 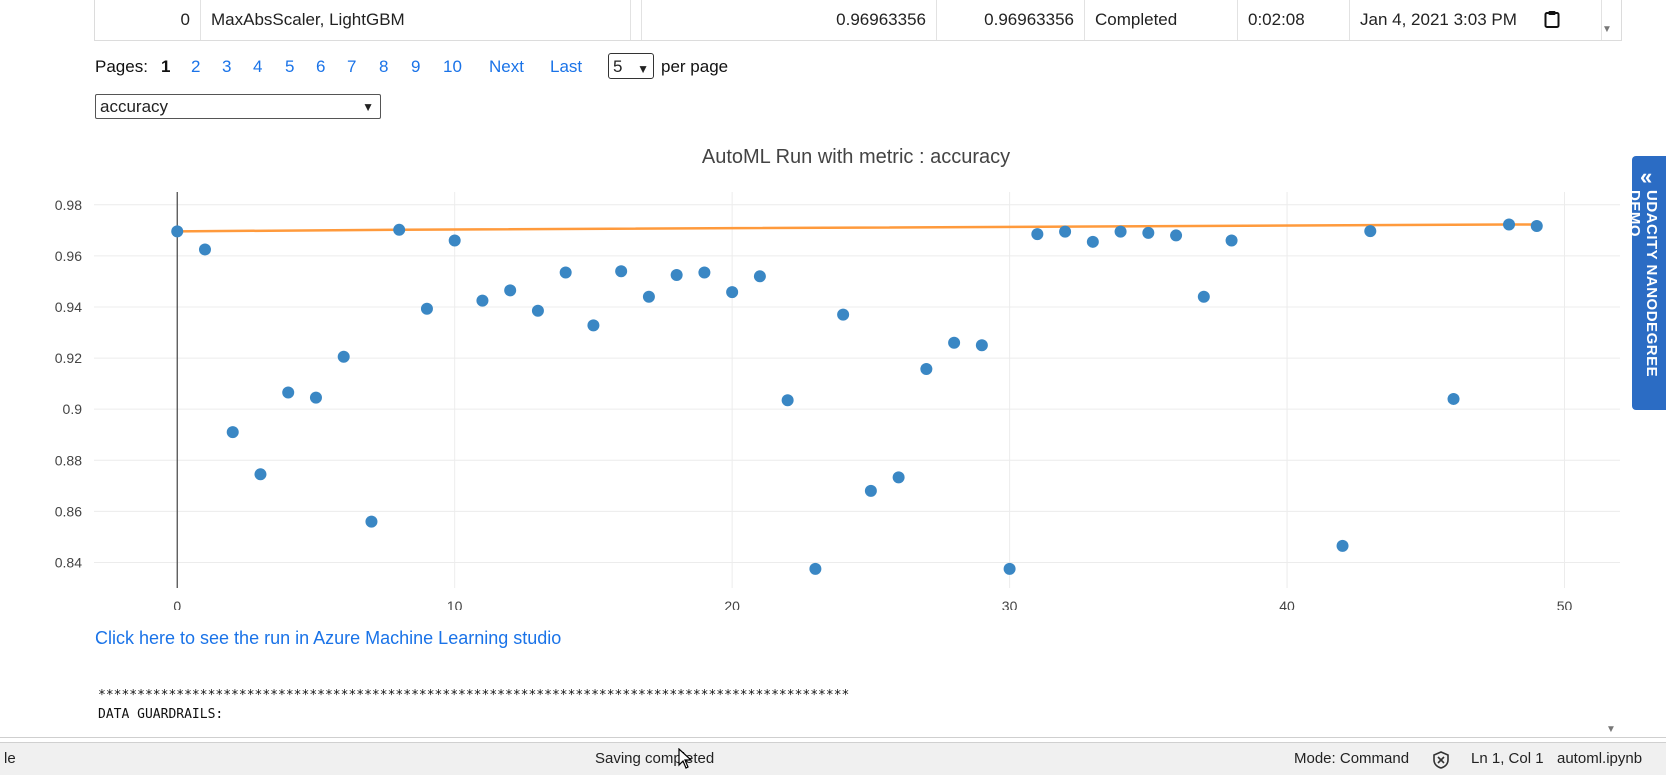 What do you see at coordinates (68, 511) in the screenshot?
I see `y-tick-label: 0.86` at bounding box center [68, 511].